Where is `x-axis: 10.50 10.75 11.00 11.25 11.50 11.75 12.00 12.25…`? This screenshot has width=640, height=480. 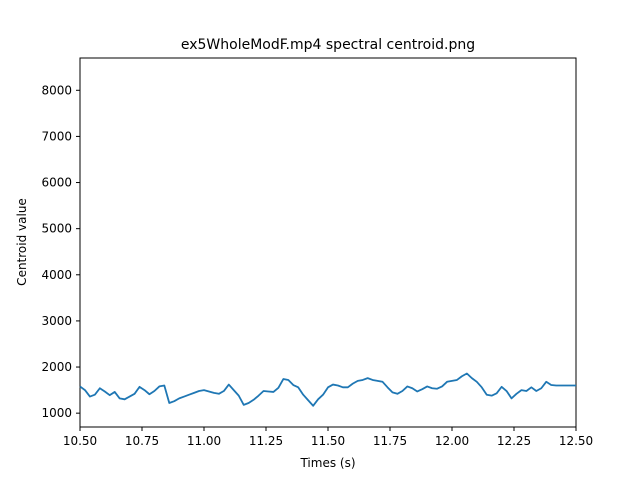
x-axis: 10.50 10.75 11.00 11.25 11.50 11.75 12.00 12.25… is located at coordinates (328, 437).